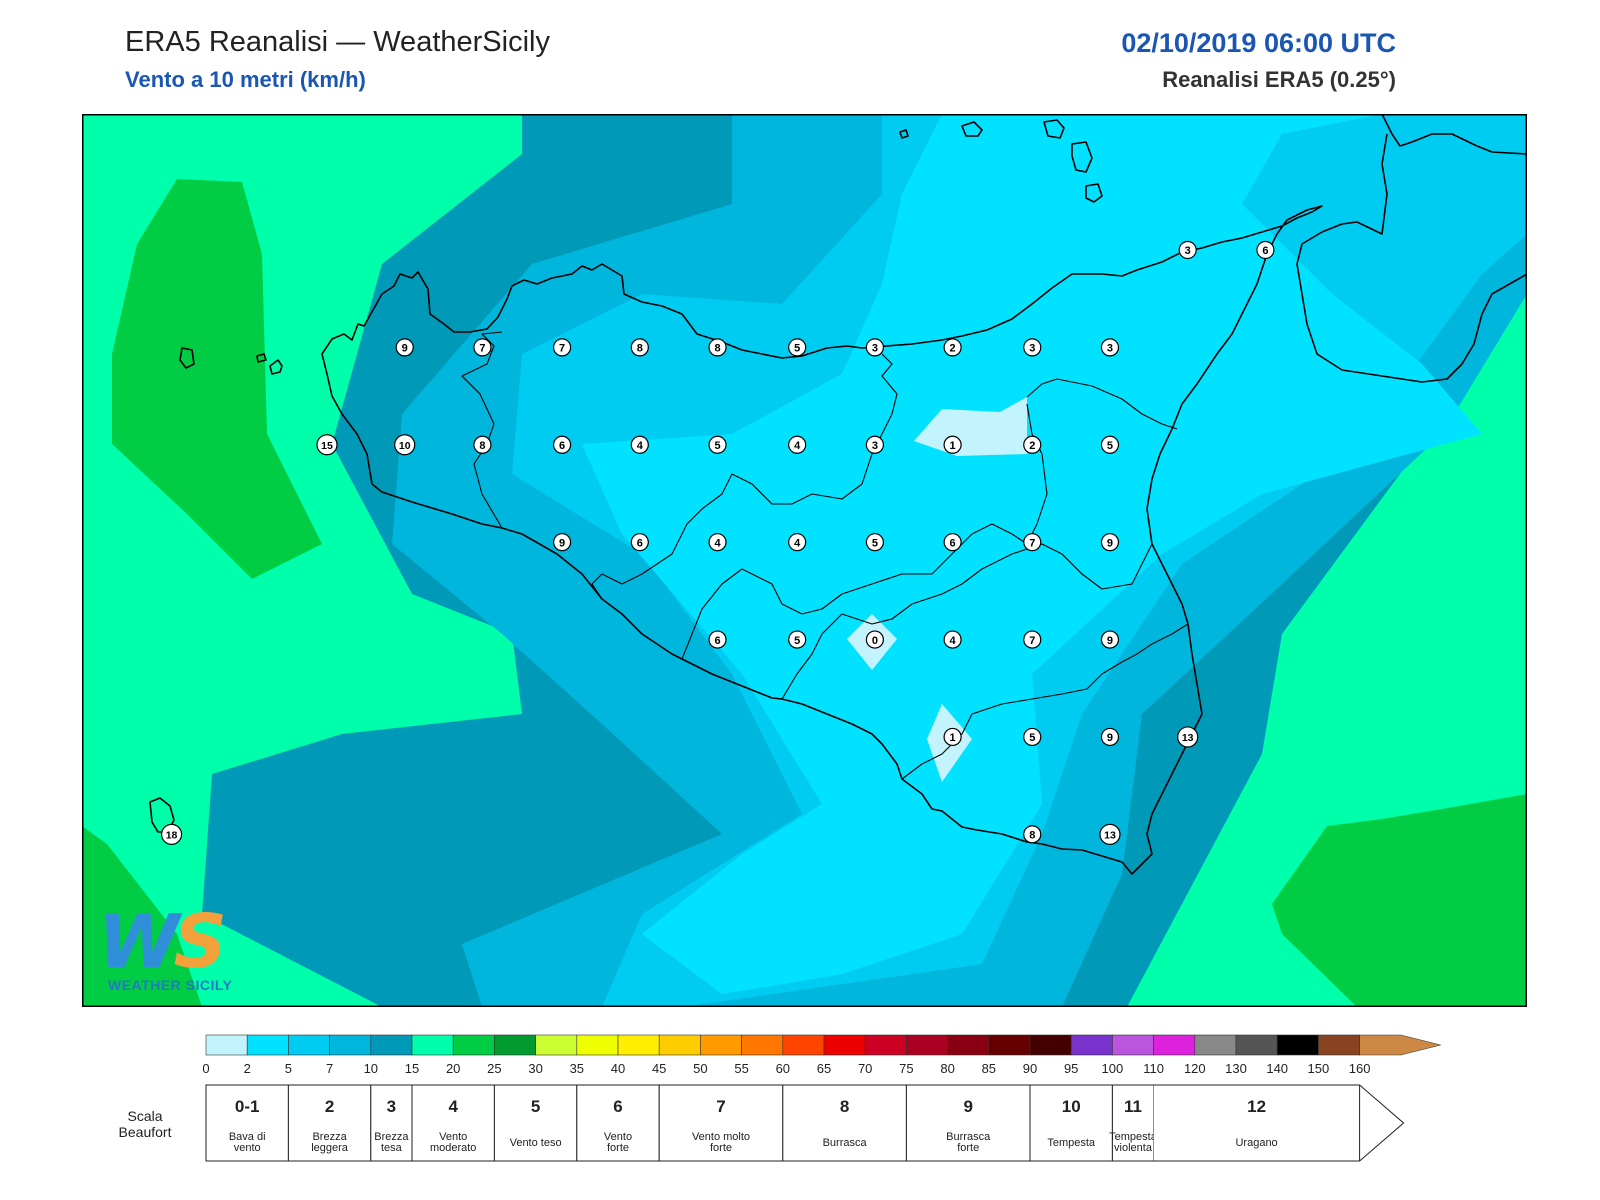 The width and height of the screenshot is (1600, 1200). Describe the element at coordinates (535, 1123) in the screenshot. I see `beaufort-cell: 5 Vento teso` at that location.